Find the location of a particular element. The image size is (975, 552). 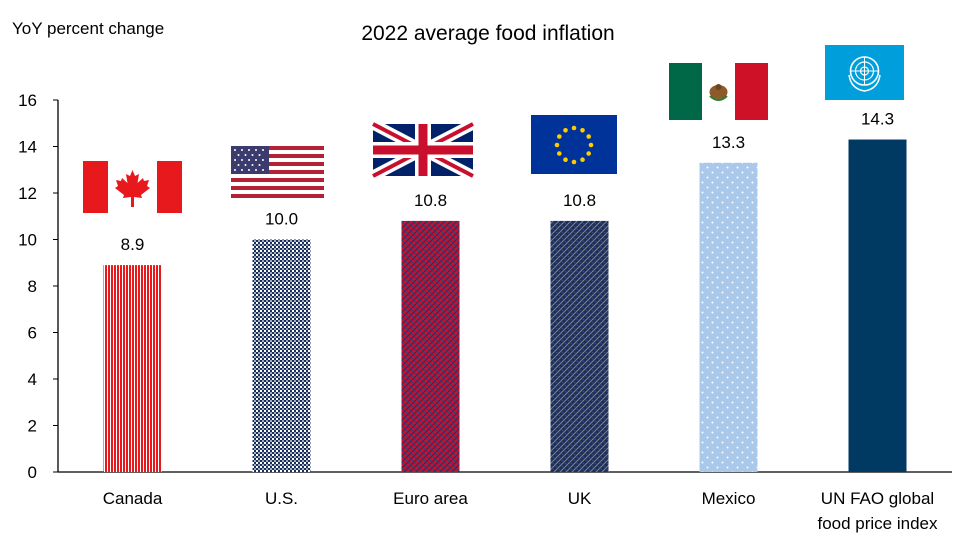

category-label-1: U.S. is located at coordinates (281, 498).